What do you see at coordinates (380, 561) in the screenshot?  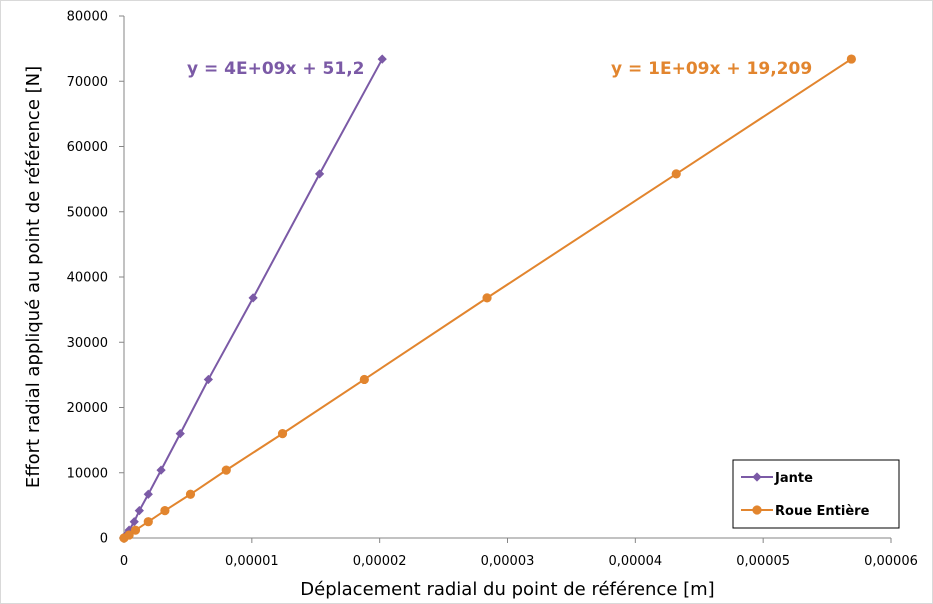 I see `x-tick-label: 0,00002` at bounding box center [380, 561].